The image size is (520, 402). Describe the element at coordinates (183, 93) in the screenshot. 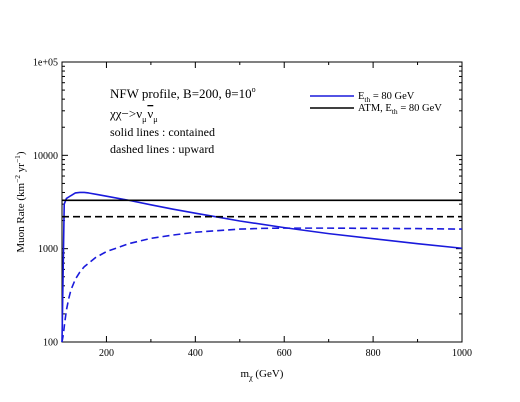

I see `annotation-profile: NFW profile, B=200, θ=10o` at that location.